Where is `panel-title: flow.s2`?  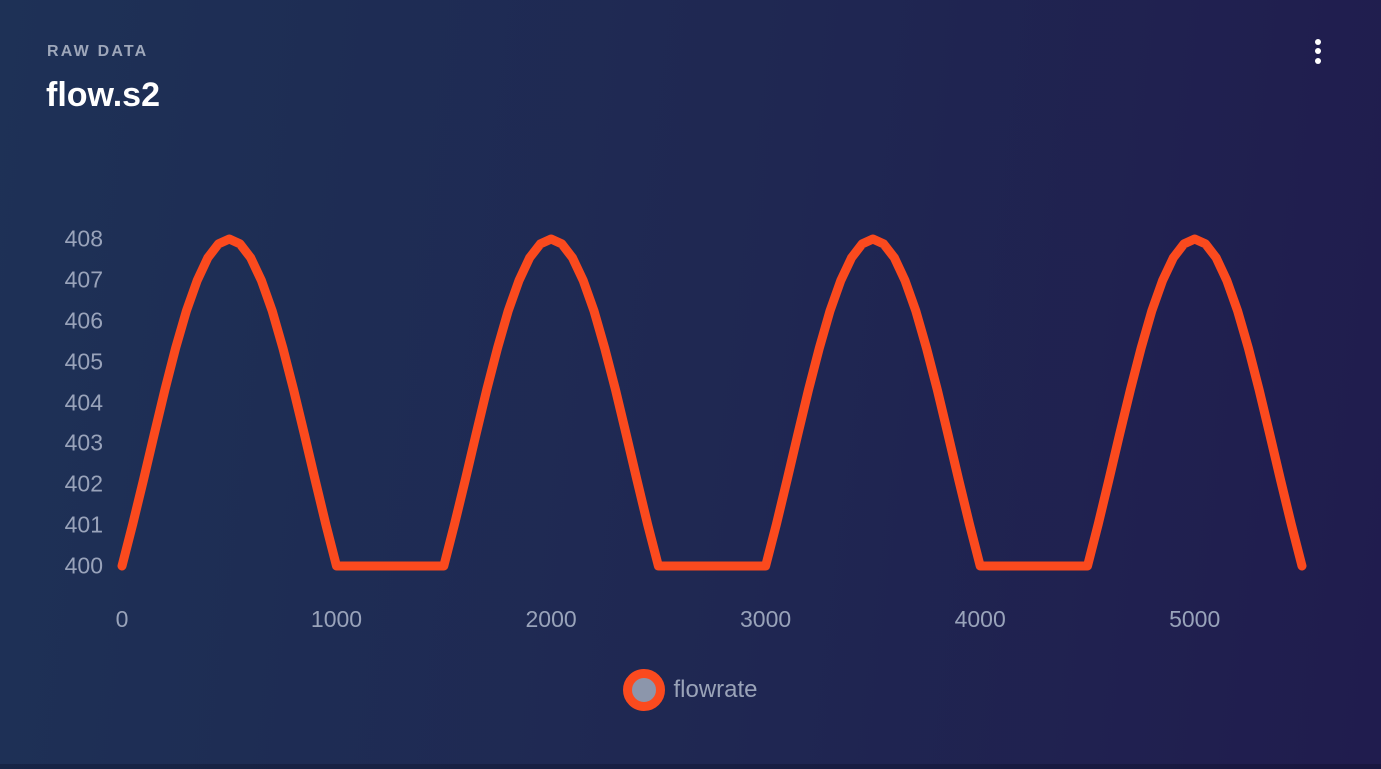
panel-title: flow.s2 is located at coordinates (103, 95).